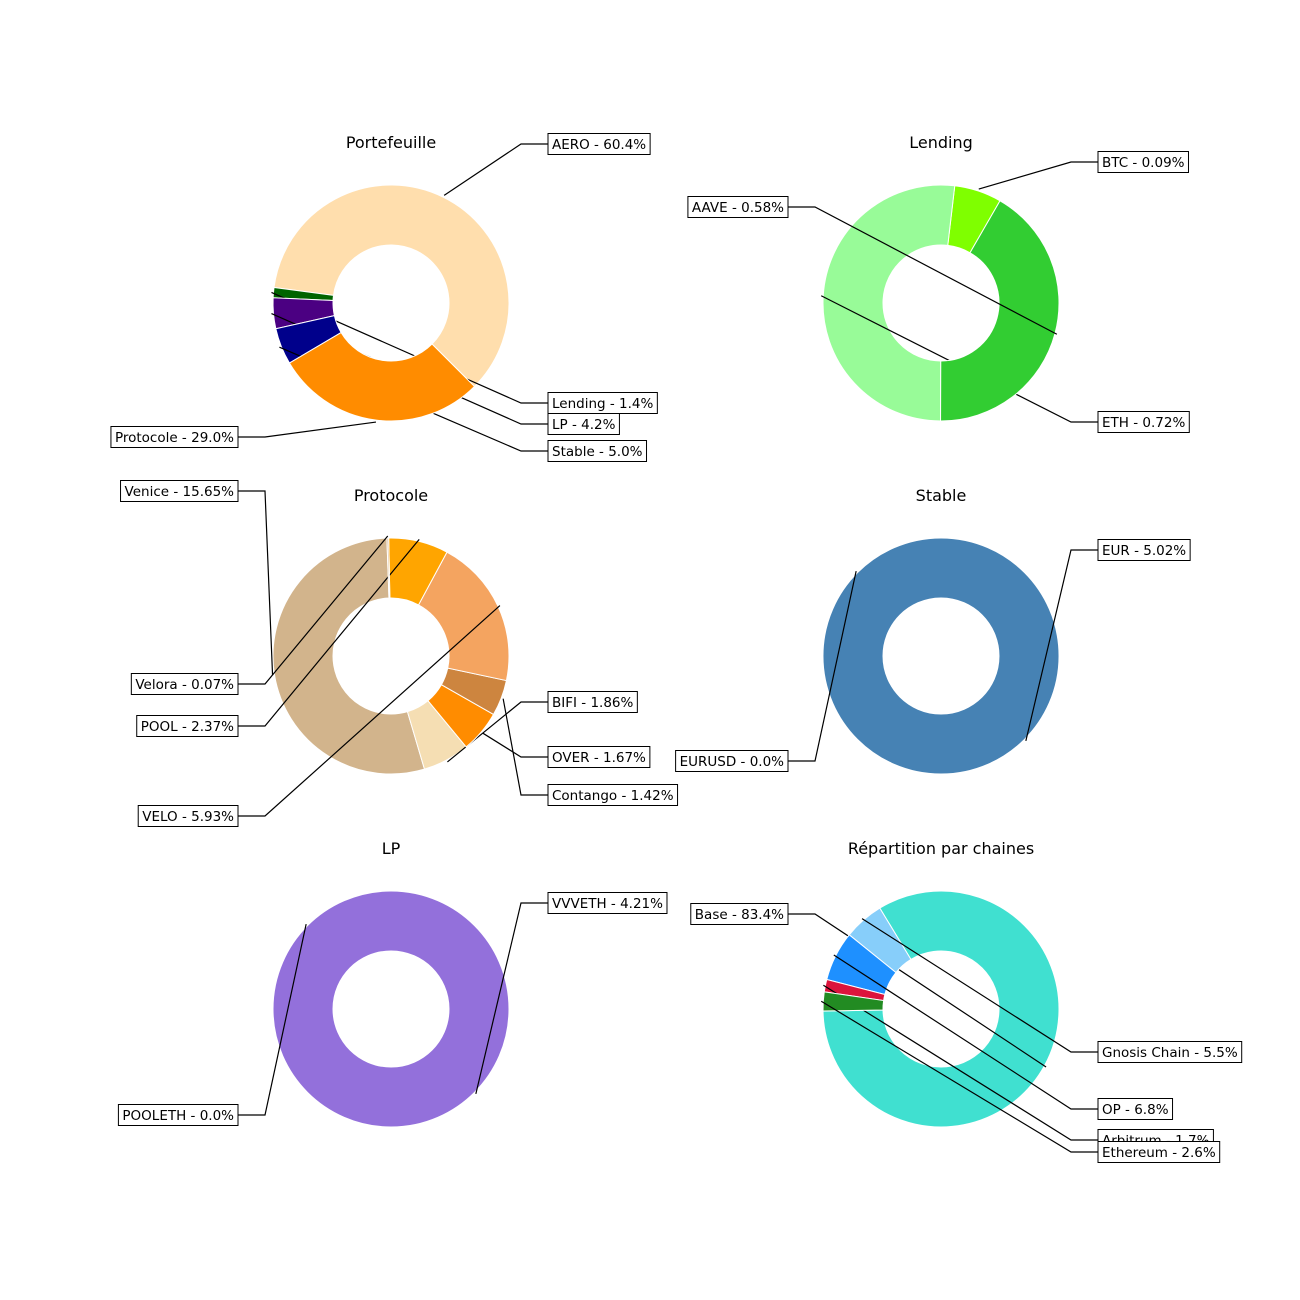  I want to click on slice-label-text: EUR - 5.02%, so click(1144, 551).